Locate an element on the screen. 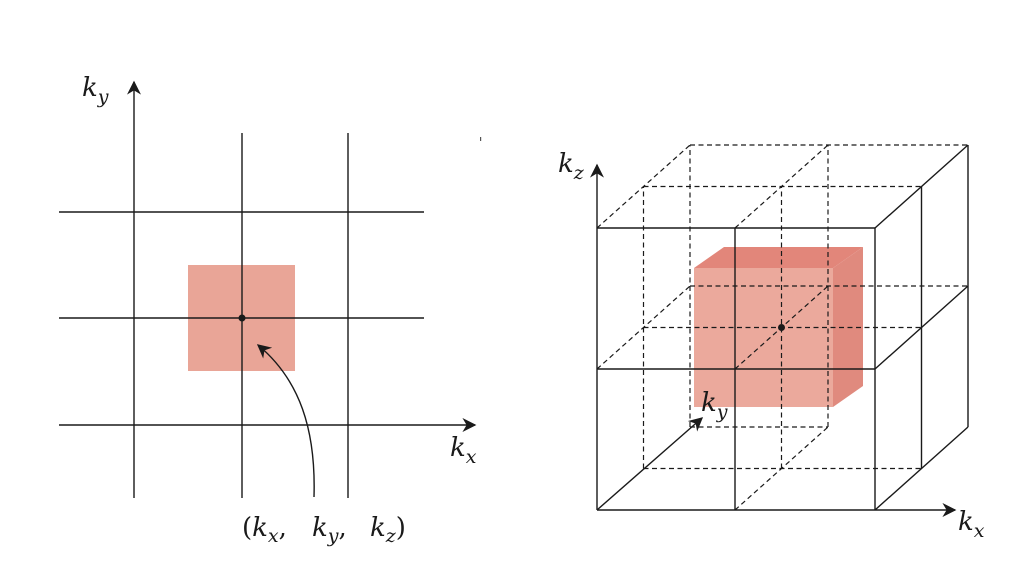 Image resolution: width=1023 pixels, height=562 pixels. lattice-point-3d is located at coordinates (781, 327).